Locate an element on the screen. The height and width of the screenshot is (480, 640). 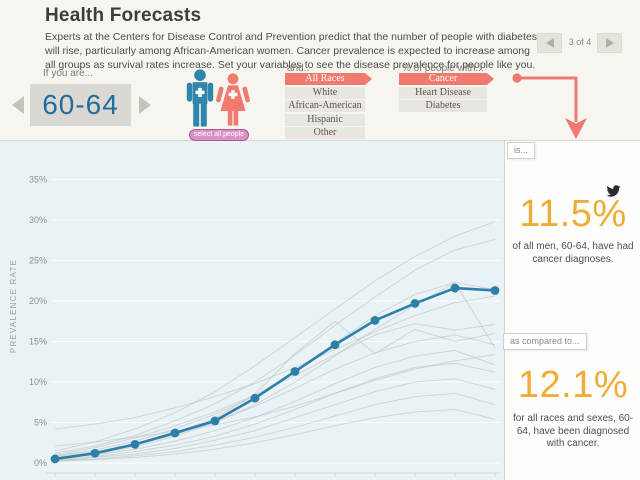
y-tick-label: 20% is located at coordinates (38, 301).